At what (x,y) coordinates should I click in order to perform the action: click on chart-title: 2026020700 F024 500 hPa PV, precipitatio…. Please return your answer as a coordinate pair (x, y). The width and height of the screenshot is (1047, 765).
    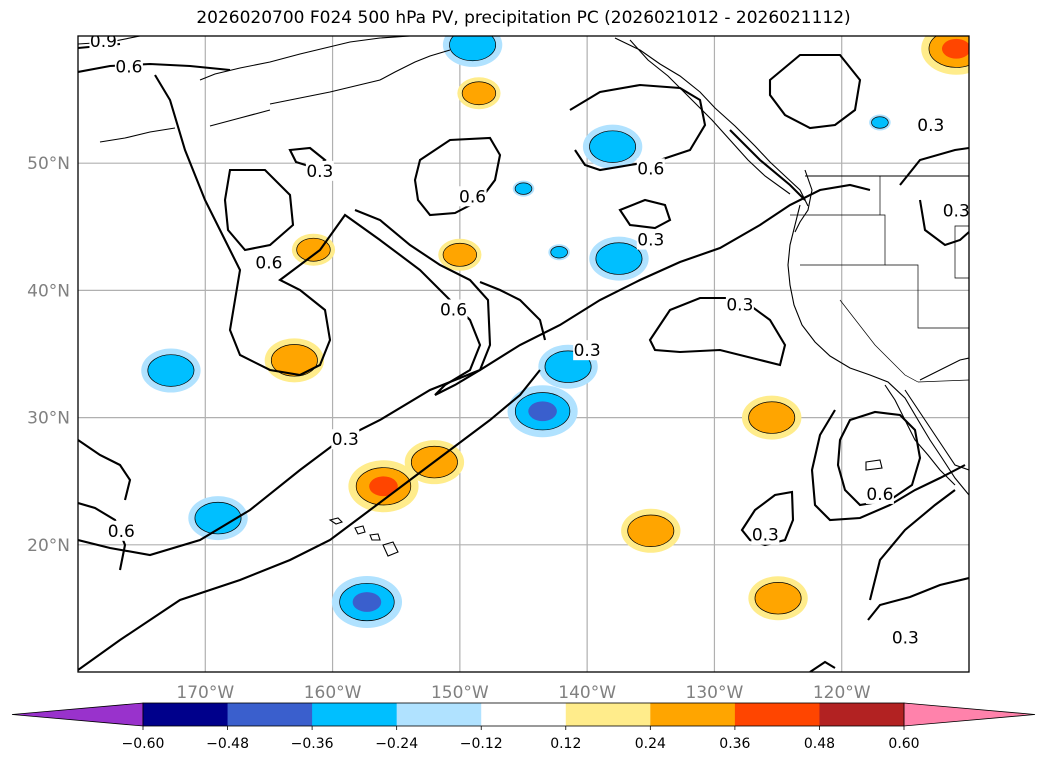
    Looking at the image, I should click on (523, 18).